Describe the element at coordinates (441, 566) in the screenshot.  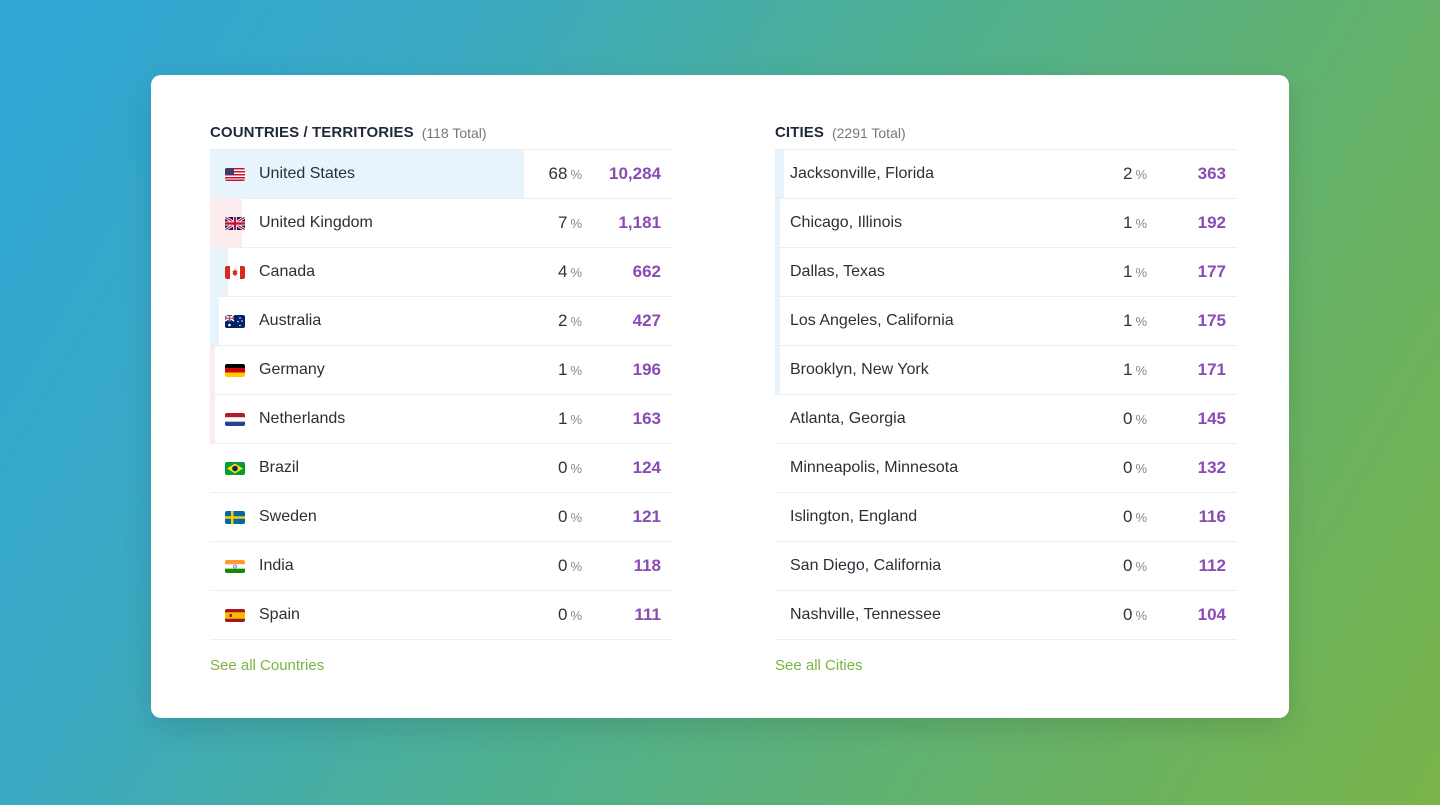
I see `country-row: India 0% 118` at that location.